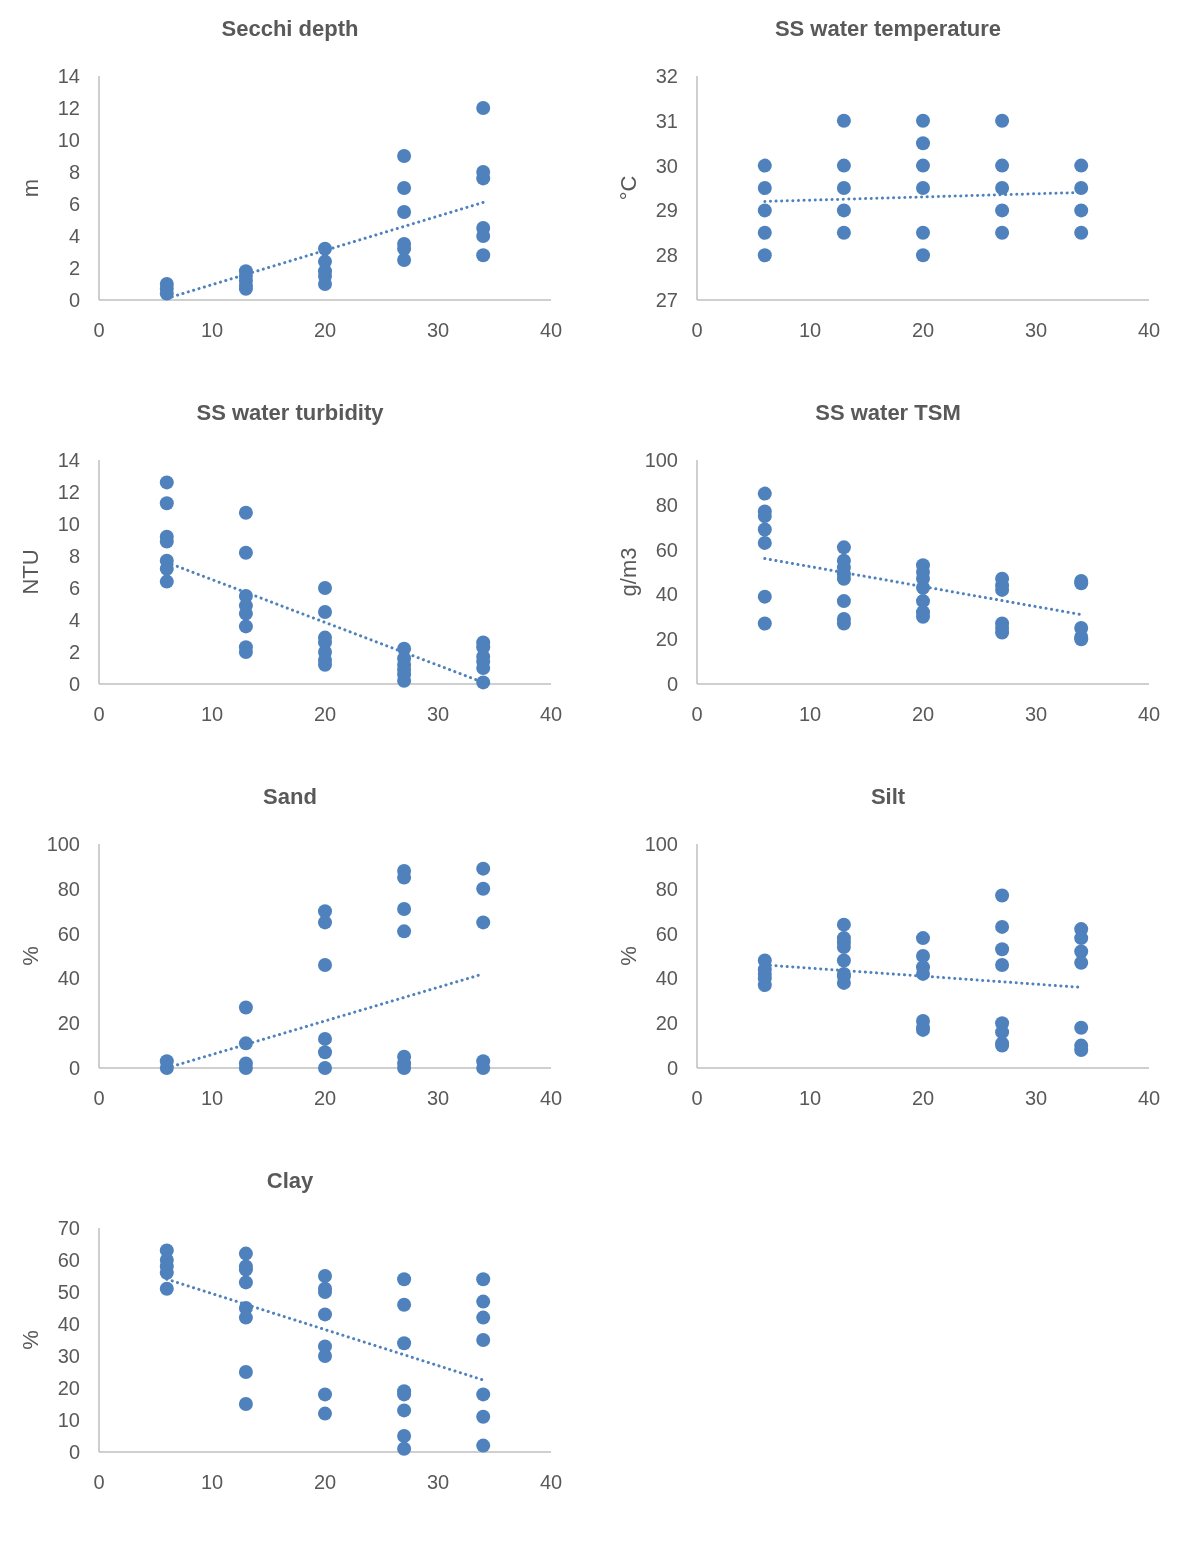 Image resolution: width=1196 pixels, height=1549 pixels. What do you see at coordinates (628, 572) in the screenshot?
I see `y-axis-title: g/m3` at bounding box center [628, 572].